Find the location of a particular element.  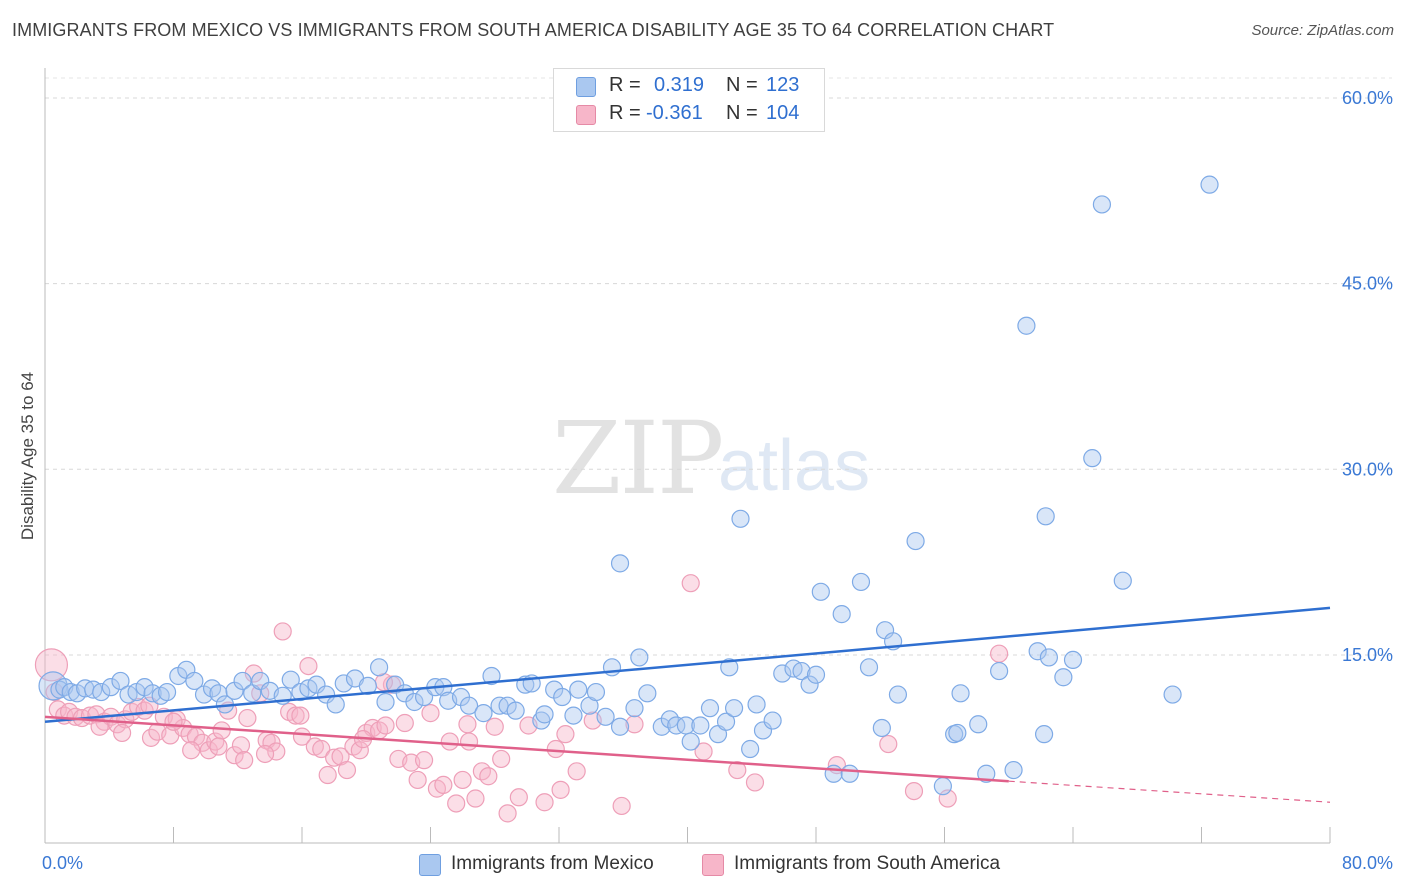

x-tick-label-min: 0.0% is located at coordinates (62, 863).